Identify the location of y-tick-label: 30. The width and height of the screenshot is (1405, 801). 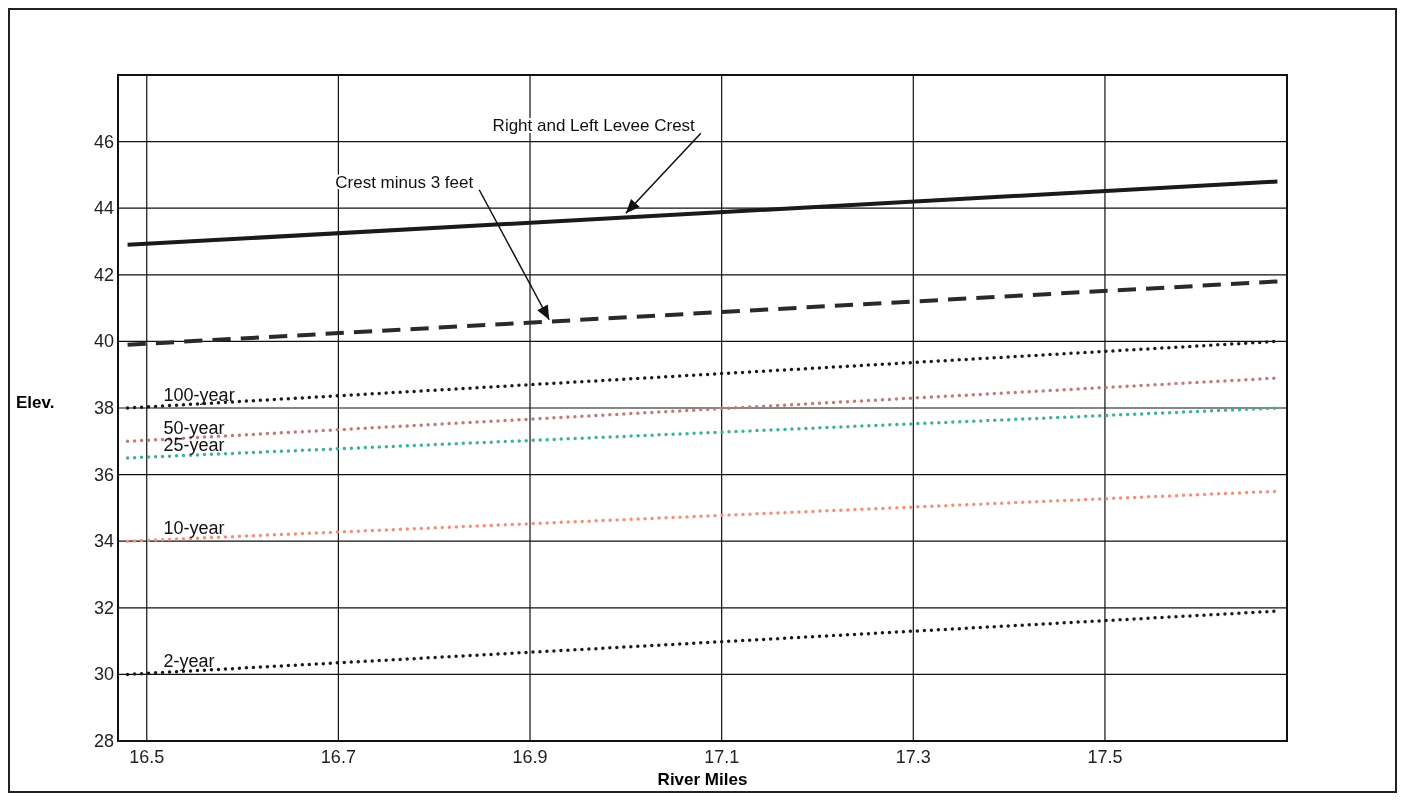
(103, 674).